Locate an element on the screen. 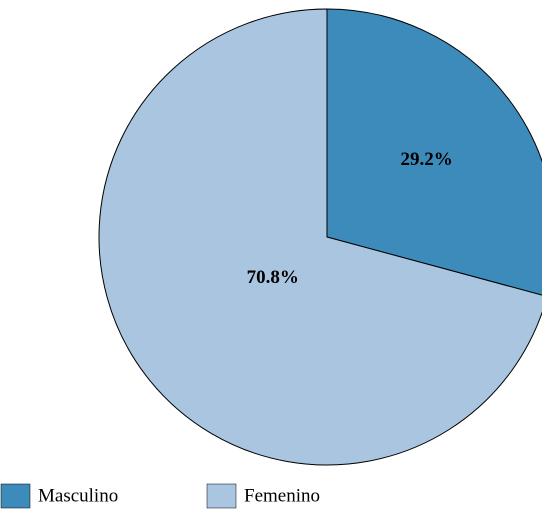  legend-label: Femenino is located at coordinates (282, 495).